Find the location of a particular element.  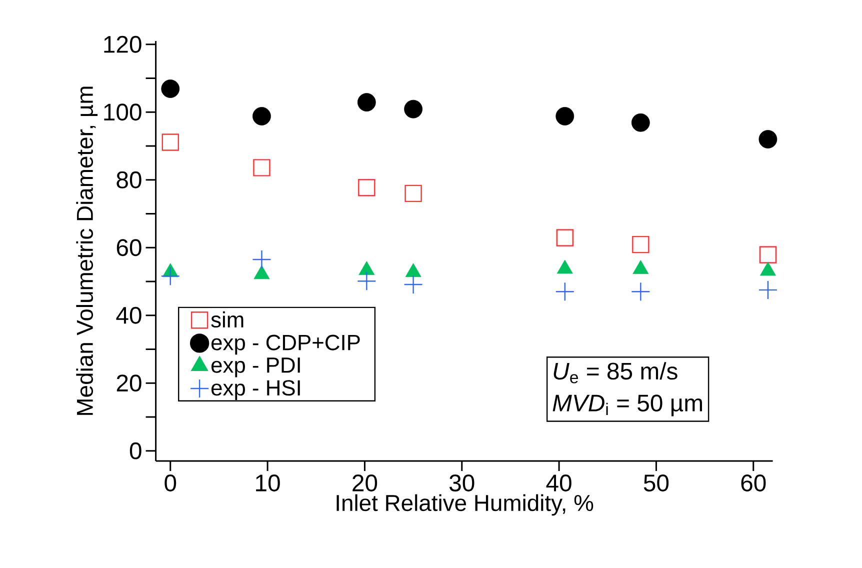

y-tick-label: 80 is located at coordinates (129, 179).